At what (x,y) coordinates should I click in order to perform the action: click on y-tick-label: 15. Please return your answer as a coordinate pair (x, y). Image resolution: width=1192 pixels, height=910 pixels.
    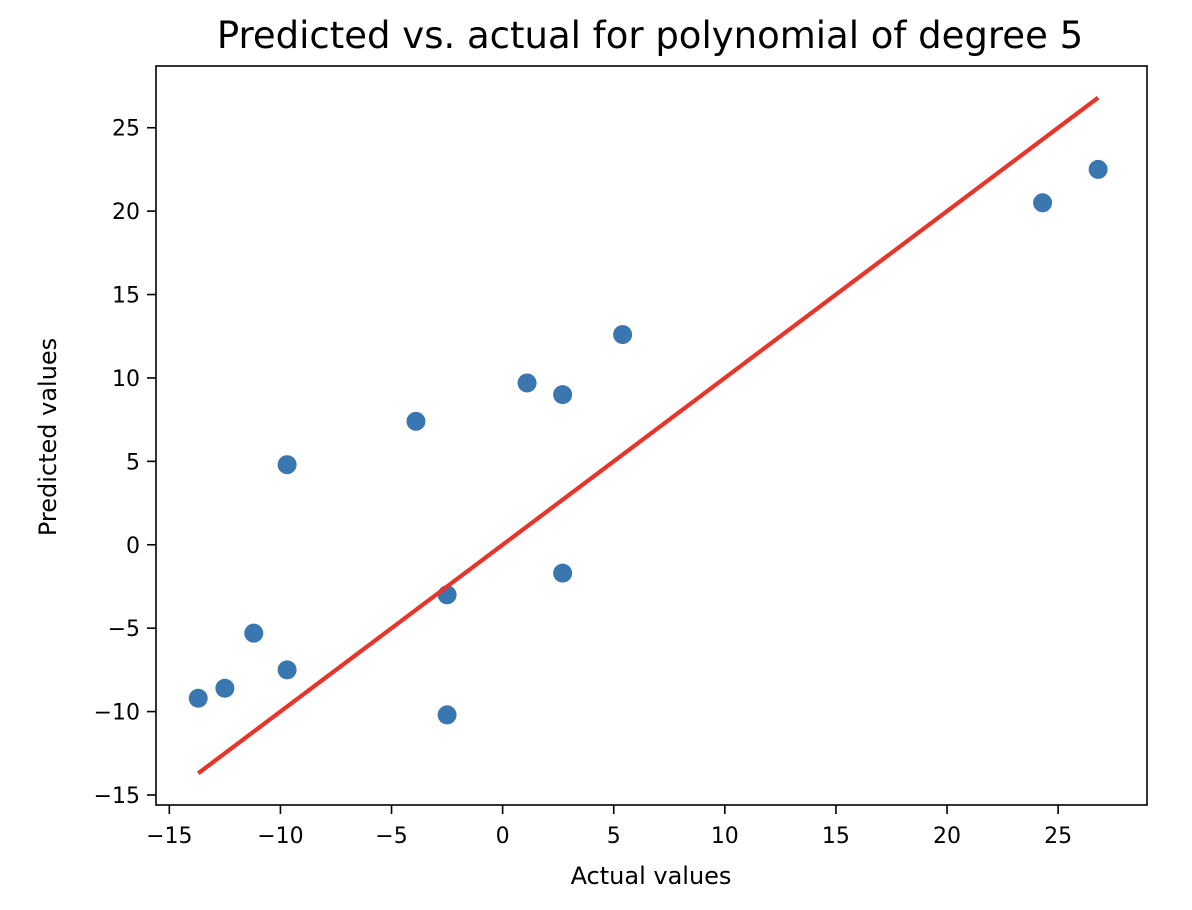
    Looking at the image, I should click on (126, 296).